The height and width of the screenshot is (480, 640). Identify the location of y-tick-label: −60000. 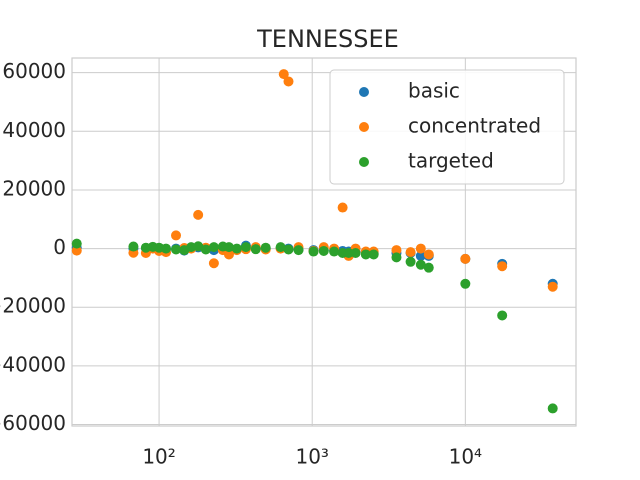
(33, 423).